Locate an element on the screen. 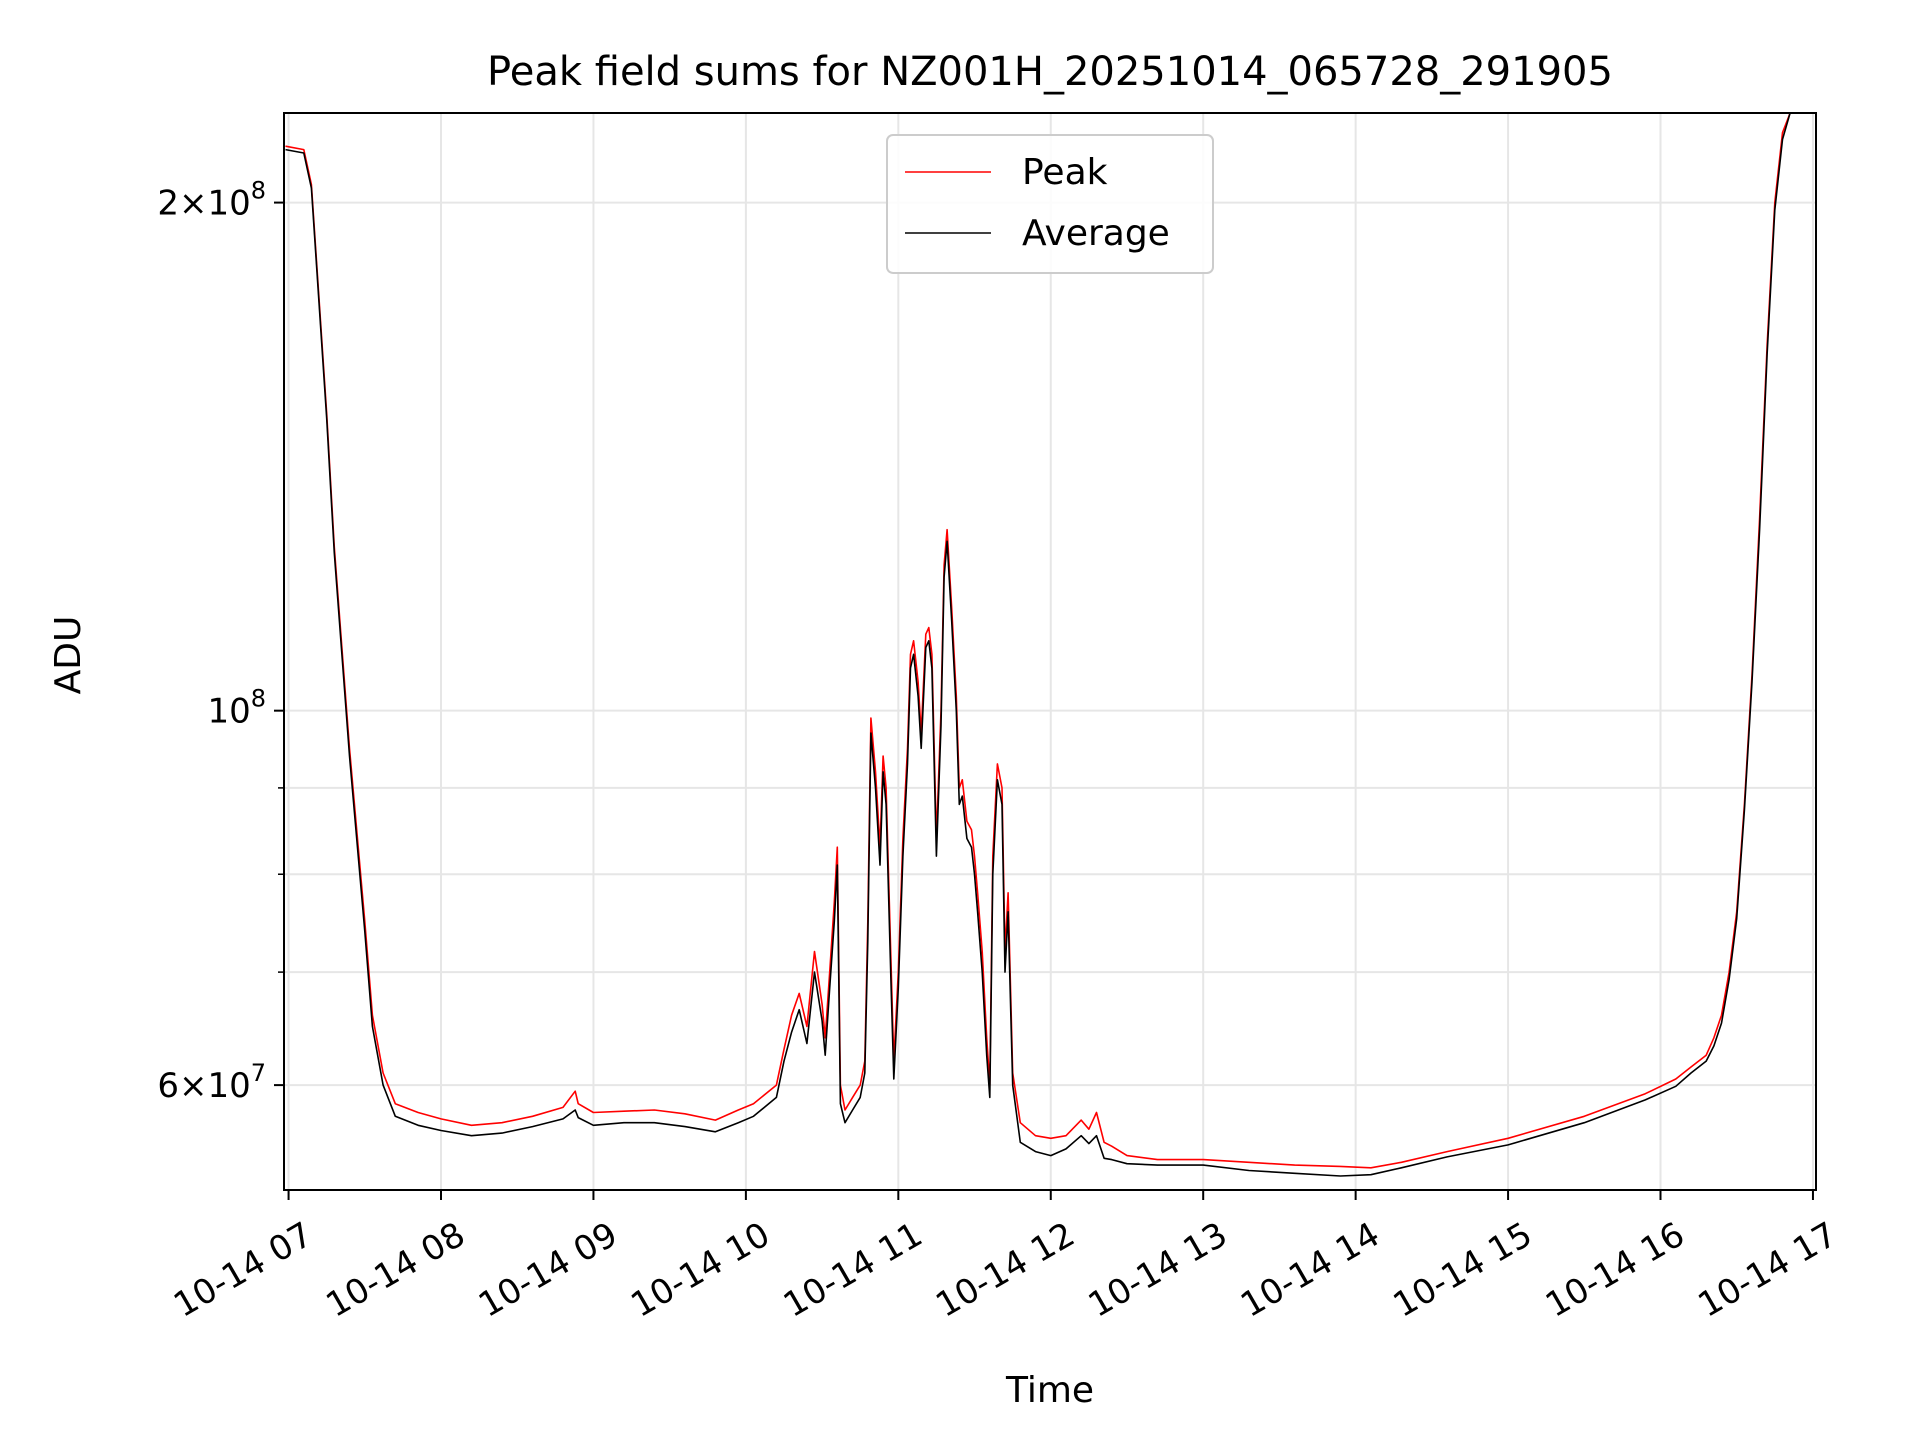 Image resolution: width=1920 pixels, height=1440 pixels. y-tick-base: 2 is located at coordinates (168, 204).